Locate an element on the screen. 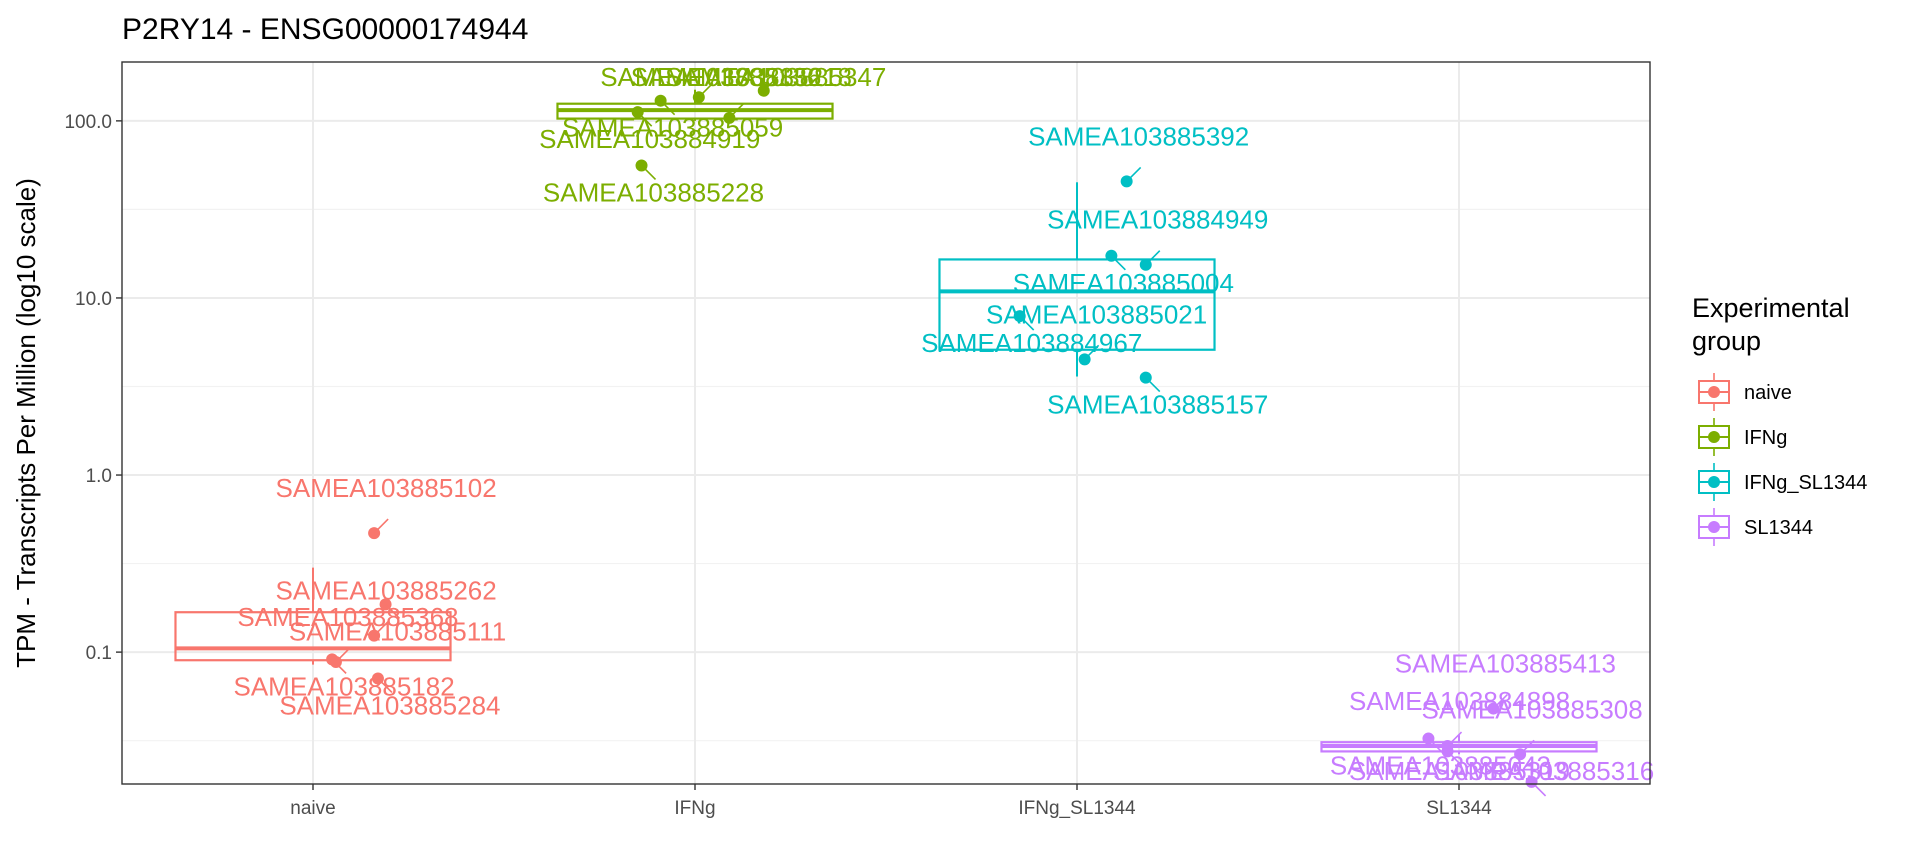 The width and height of the screenshot is (1920, 865). x-tick-label: naive is located at coordinates (312, 808).